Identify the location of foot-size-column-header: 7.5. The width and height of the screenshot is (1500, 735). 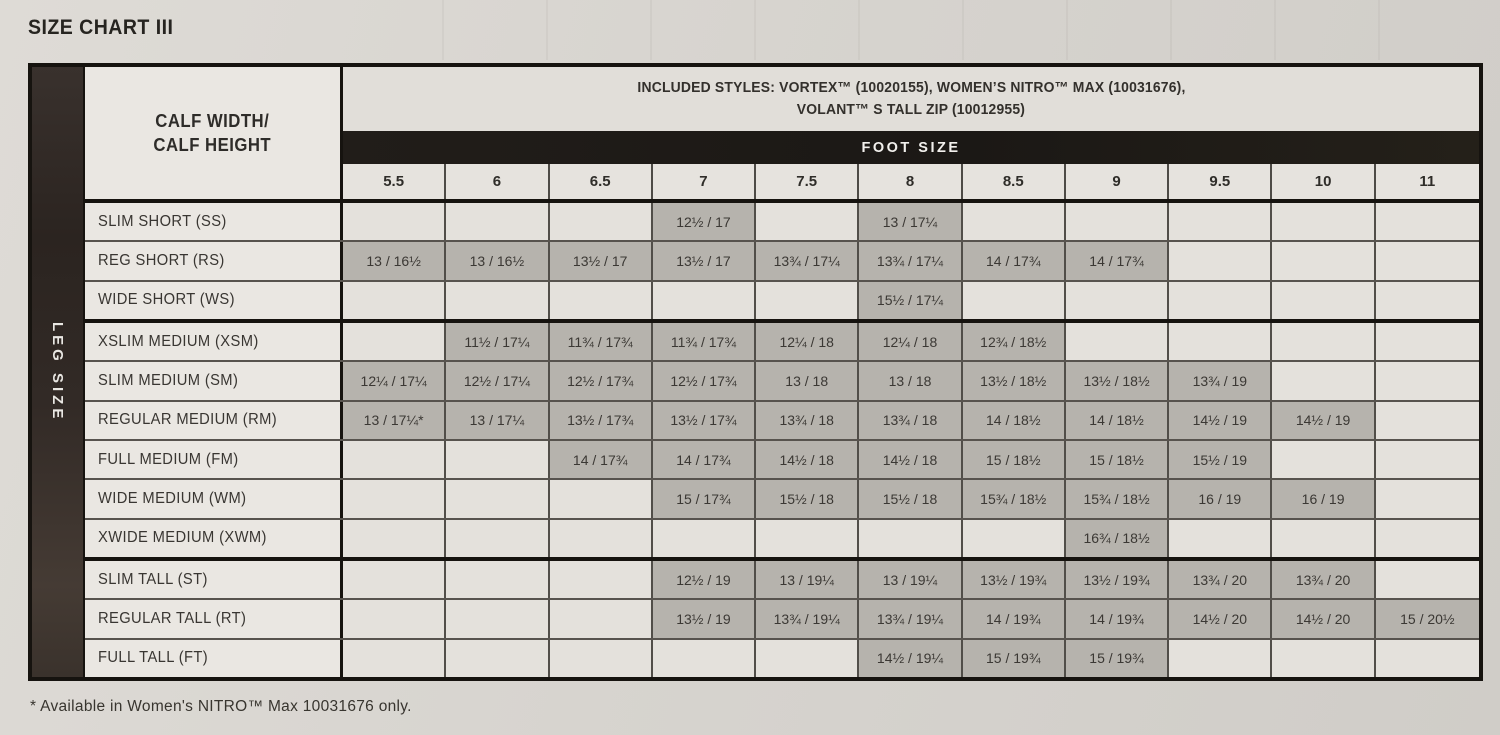
(808, 181).